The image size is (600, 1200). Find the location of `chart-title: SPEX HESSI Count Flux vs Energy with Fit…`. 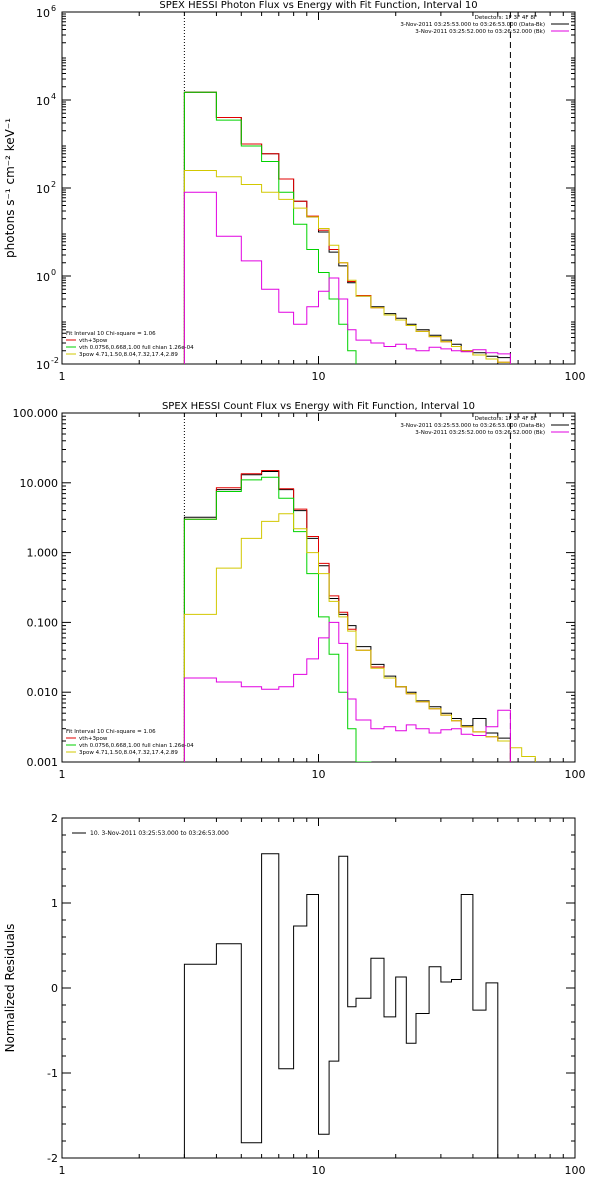

chart-title: SPEX HESSI Count Flux vs Energy with Fit… is located at coordinates (318, 406).